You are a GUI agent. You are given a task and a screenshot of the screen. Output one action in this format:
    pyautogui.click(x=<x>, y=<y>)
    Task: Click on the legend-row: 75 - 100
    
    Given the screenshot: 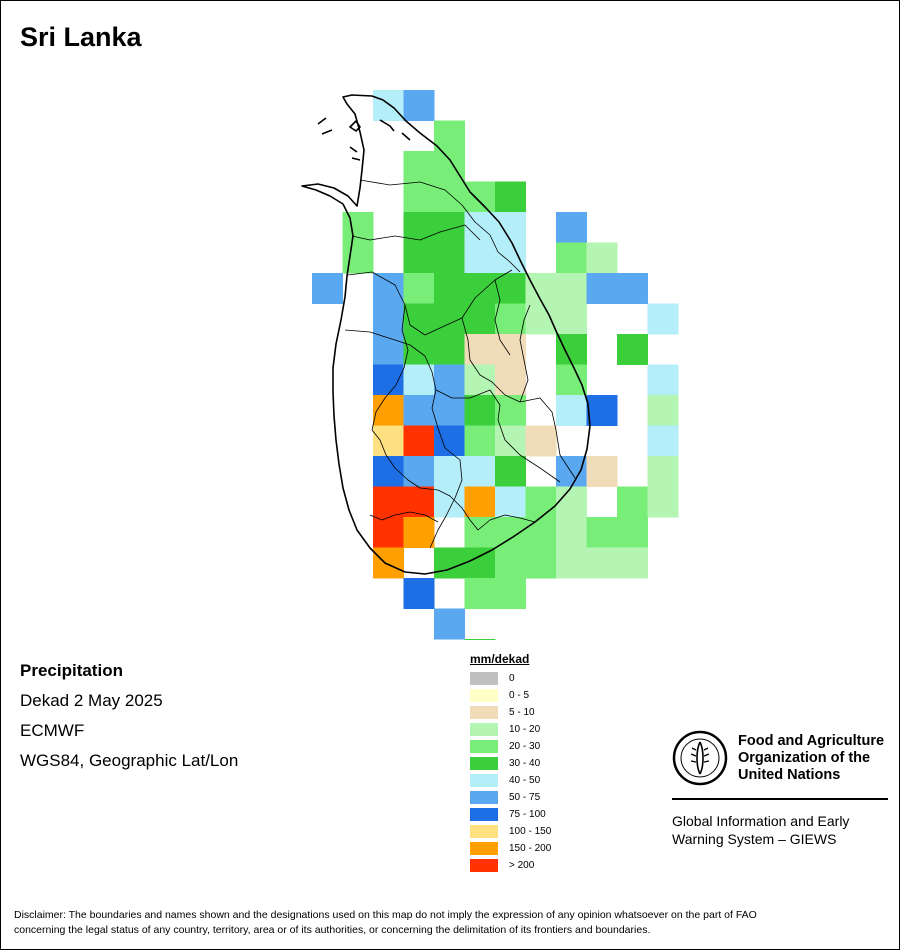 What is the action you would take?
    pyautogui.click(x=510, y=814)
    